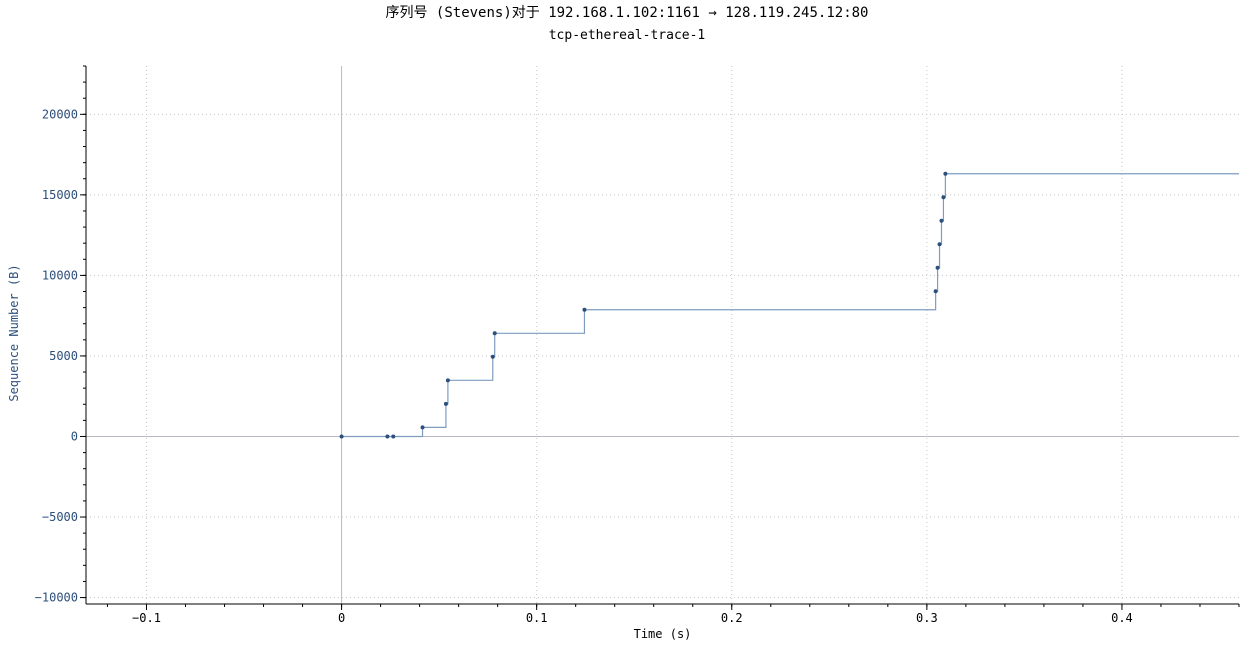 This screenshot has height=648, width=1254. What do you see at coordinates (341, 618) in the screenshot?
I see `x-tick-label: 0` at bounding box center [341, 618].